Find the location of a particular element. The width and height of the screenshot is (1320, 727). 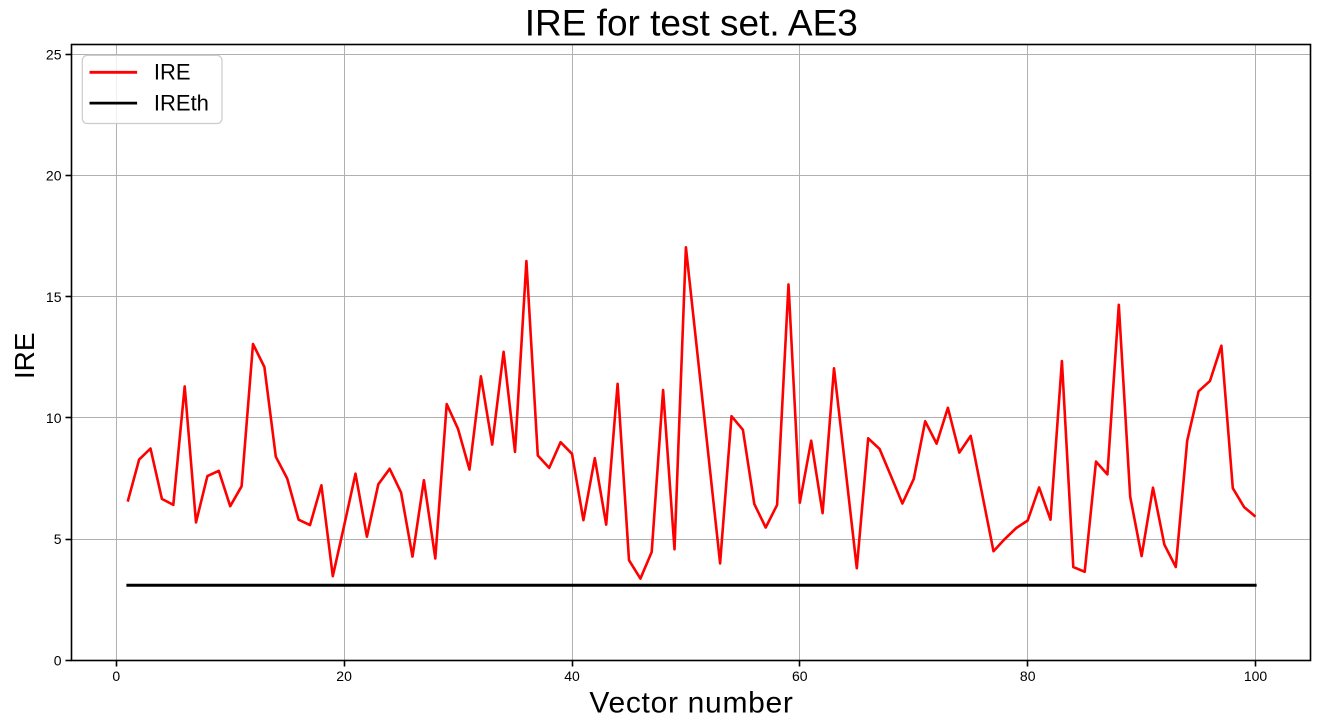

svg-text: 40 is located at coordinates (572, 676).